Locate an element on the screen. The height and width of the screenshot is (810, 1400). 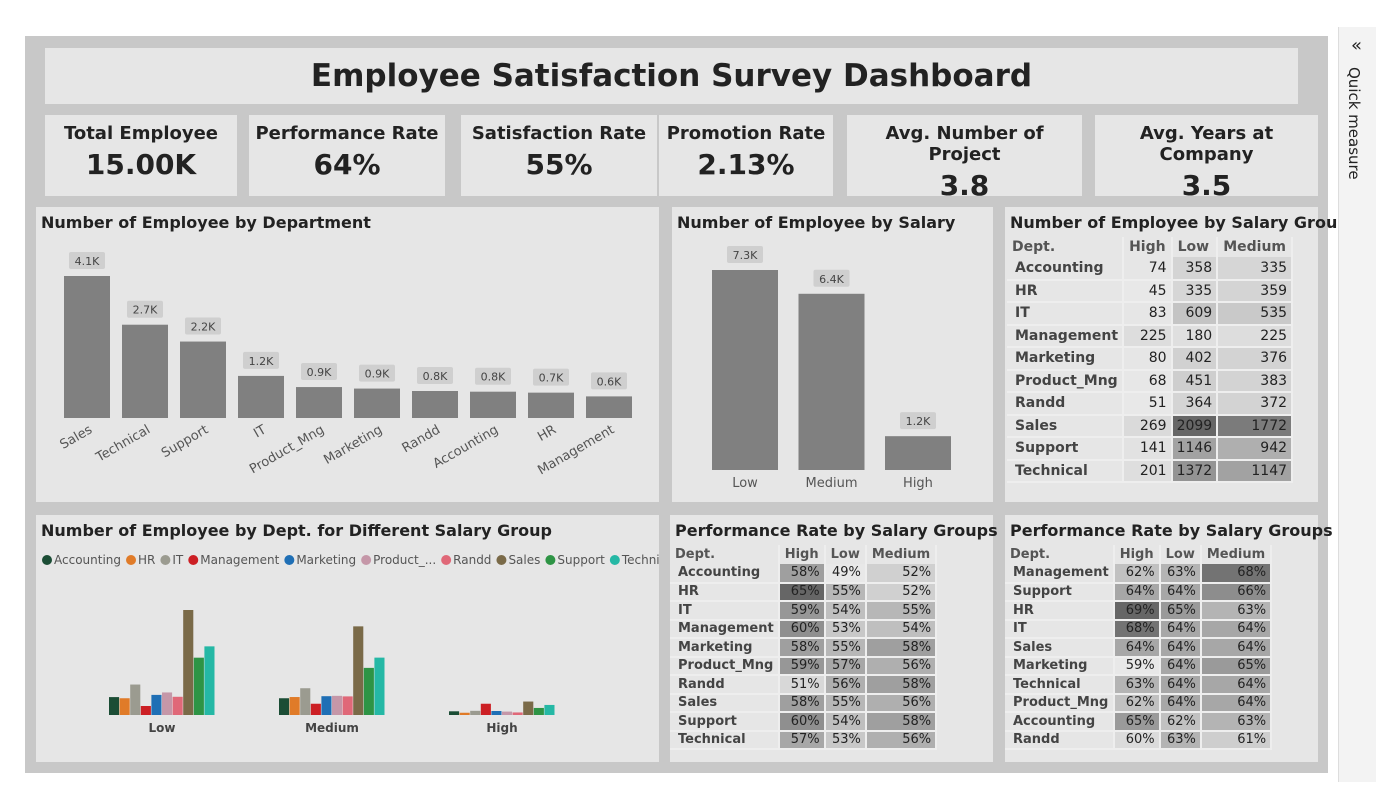
legend-label: Accounting is located at coordinates (87, 560).